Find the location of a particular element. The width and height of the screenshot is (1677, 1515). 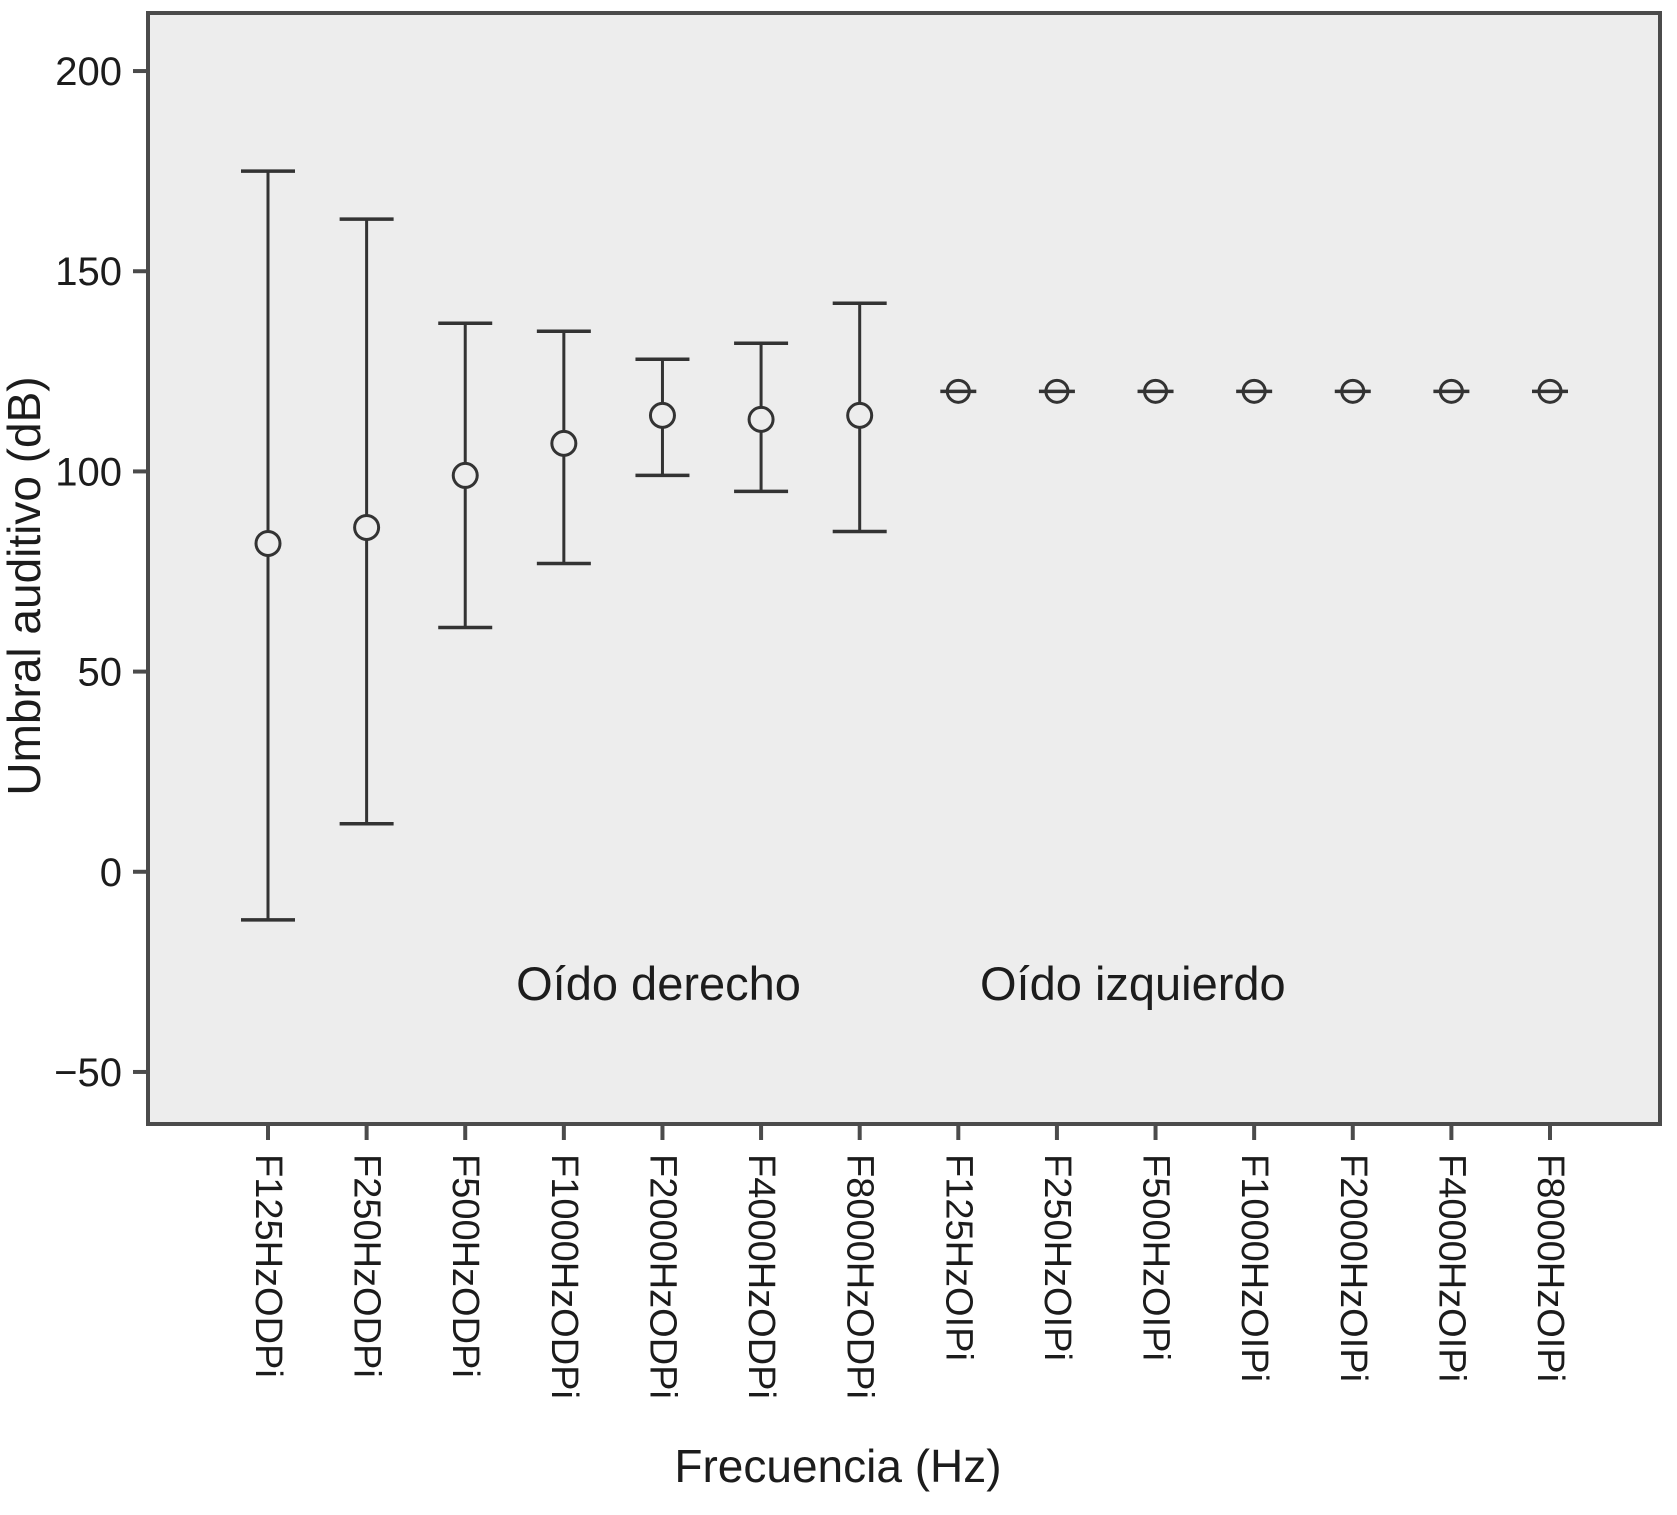

error-bar-F8000HzOIPi is located at coordinates (1550, 391).